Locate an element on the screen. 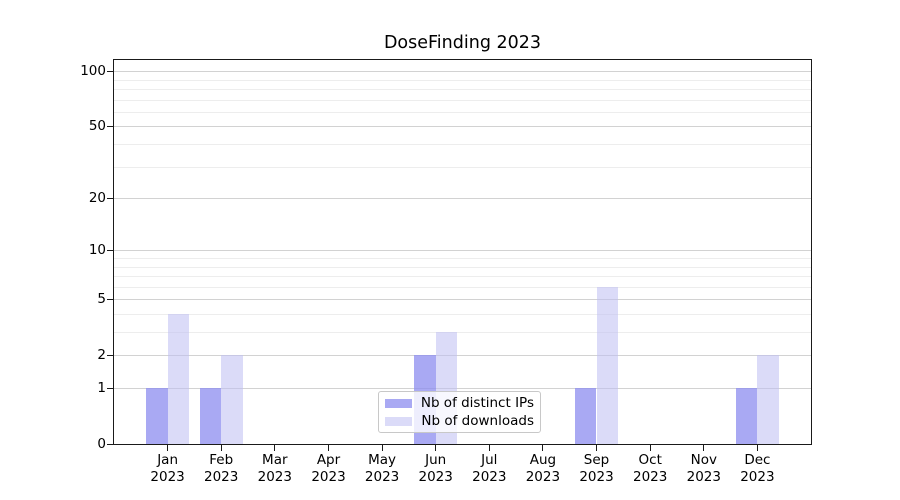  x-tick-mark-jan is located at coordinates (168, 448).